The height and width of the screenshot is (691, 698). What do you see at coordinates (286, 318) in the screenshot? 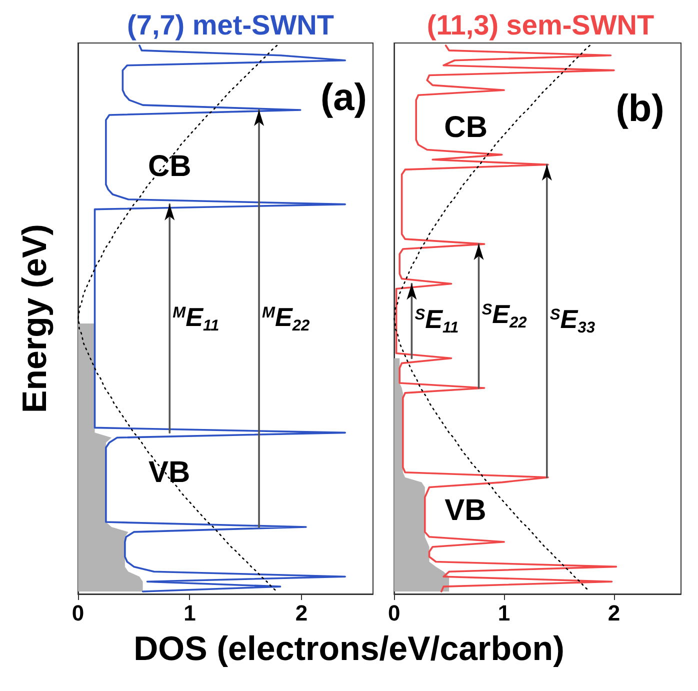
I see `annotation: $^{M}$E$_{22}$` at bounding box center [286, 318].